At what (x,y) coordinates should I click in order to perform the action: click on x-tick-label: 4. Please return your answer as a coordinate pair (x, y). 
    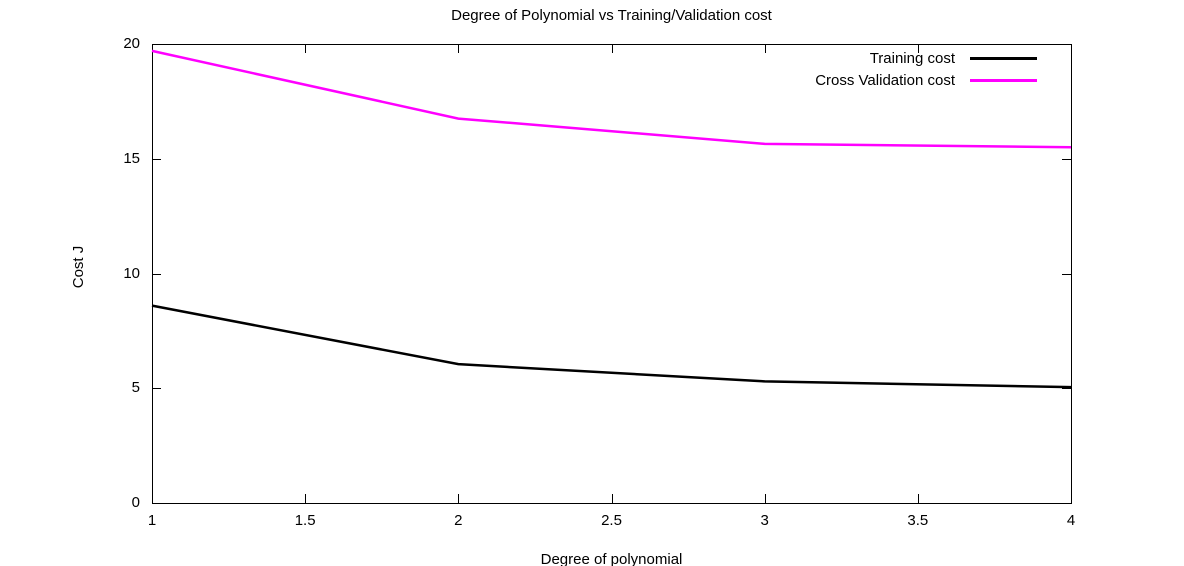
    Looking at the image, I should click on (1071, 520).